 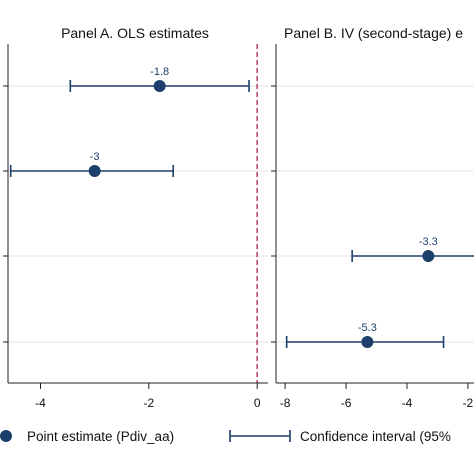 I want to click on legend-point-estimate-label: Point estimate (Pdiv_aa), so click(x=100, y=436).